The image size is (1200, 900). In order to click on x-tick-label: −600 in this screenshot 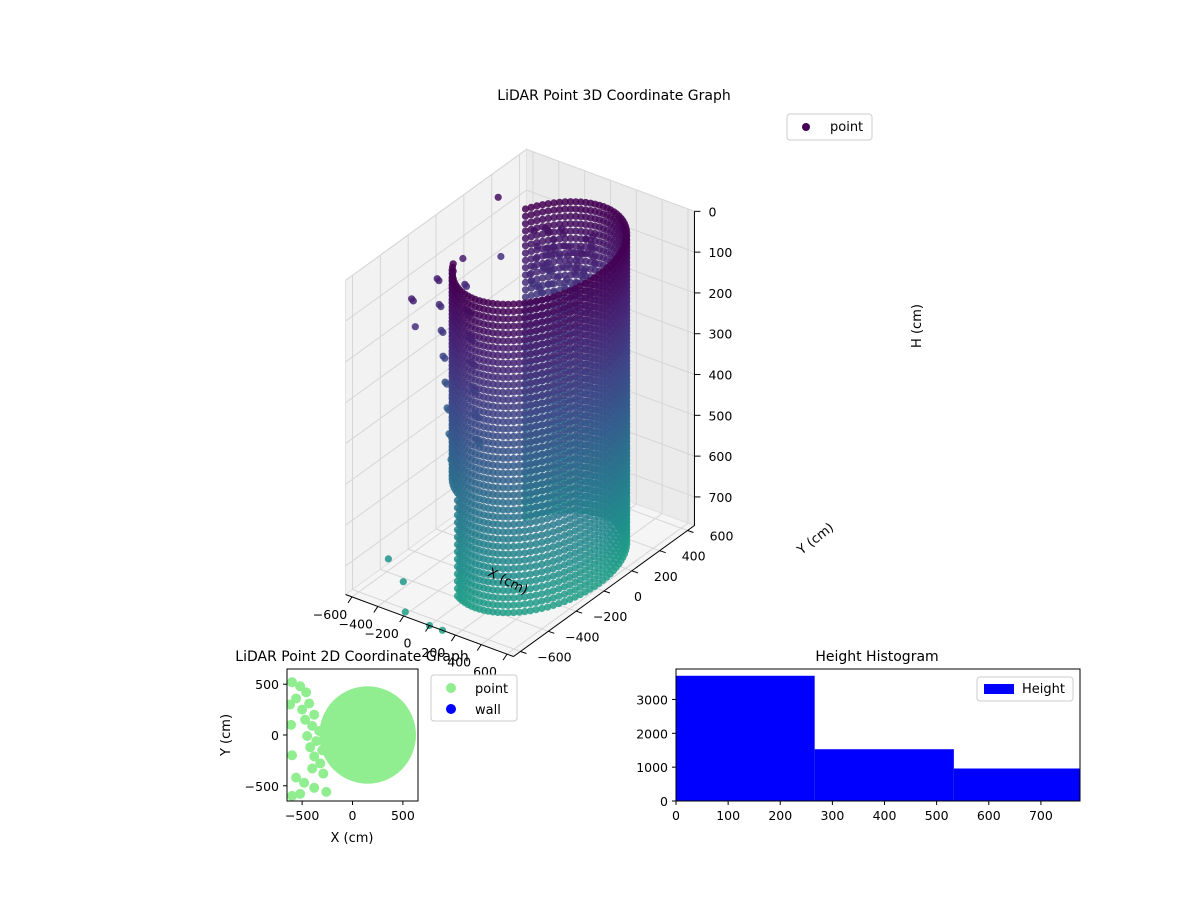, I will do `click(330, 614)`.